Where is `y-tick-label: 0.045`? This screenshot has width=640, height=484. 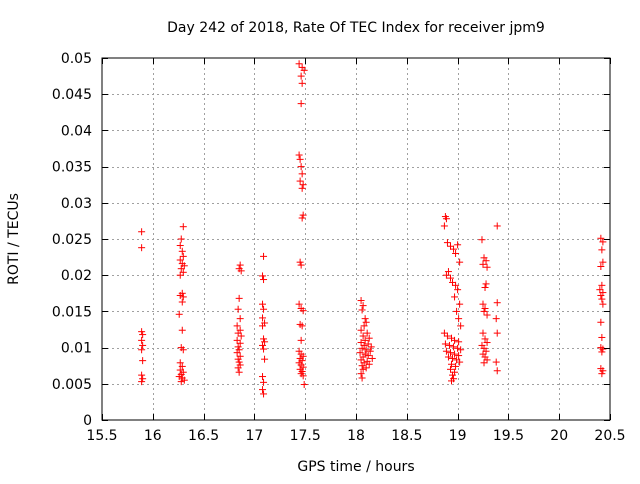 y-tick-label: 0.045 is located at coordinates (72, 95).